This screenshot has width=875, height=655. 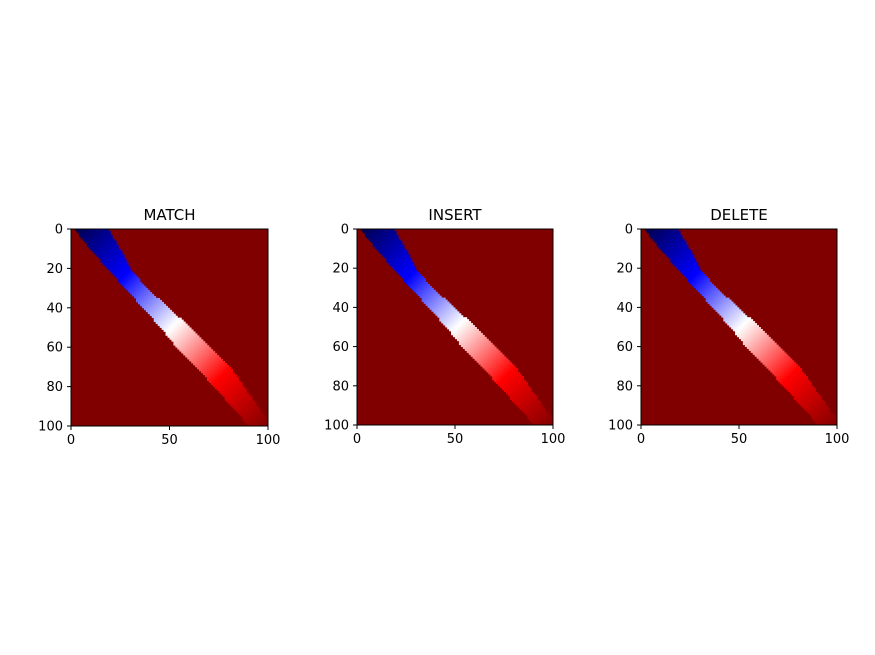 I want to click on x-tick-label: 50, so click(x=739, y=439).